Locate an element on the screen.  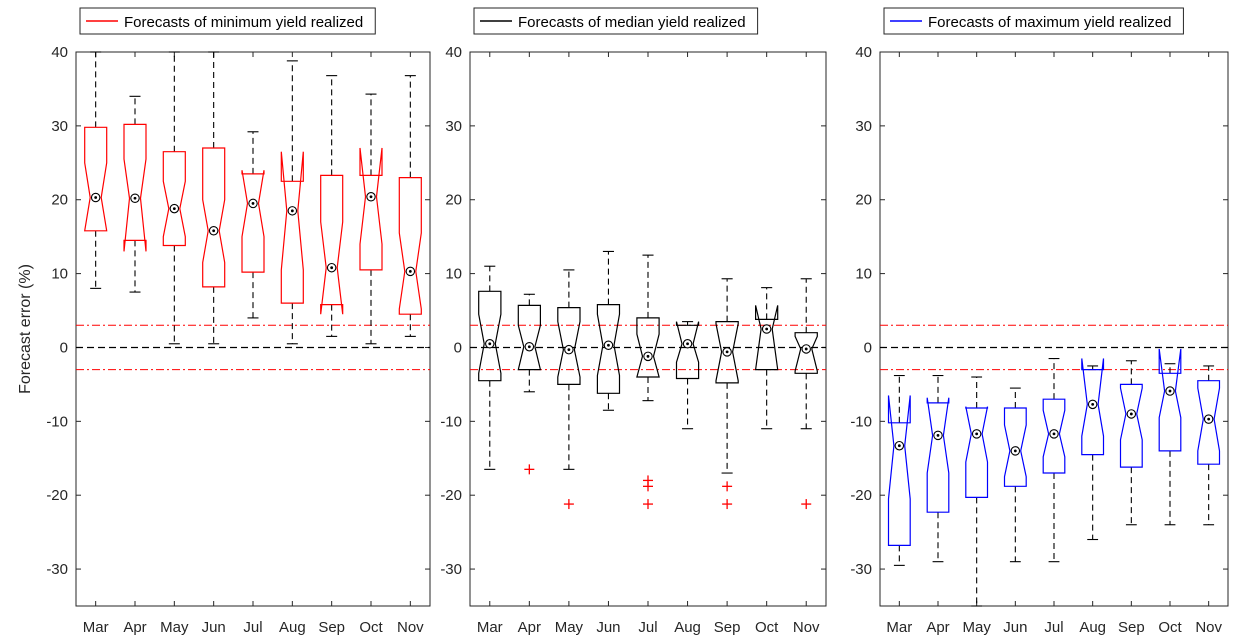
x-tick-label: Apr is located at coordinates (529, 627).